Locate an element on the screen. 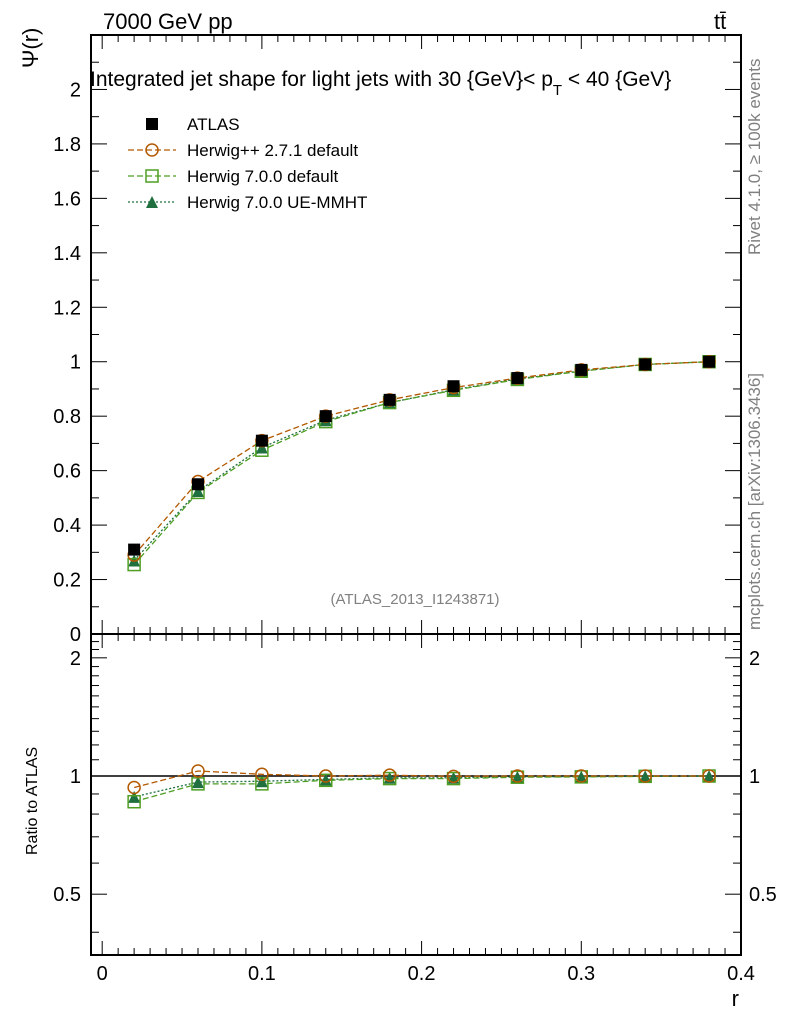 This screenshot has width=786, height=1024. legend-herwigpp-label: Herwig++ 2.7.1 default is located at coordinates (272, 150).